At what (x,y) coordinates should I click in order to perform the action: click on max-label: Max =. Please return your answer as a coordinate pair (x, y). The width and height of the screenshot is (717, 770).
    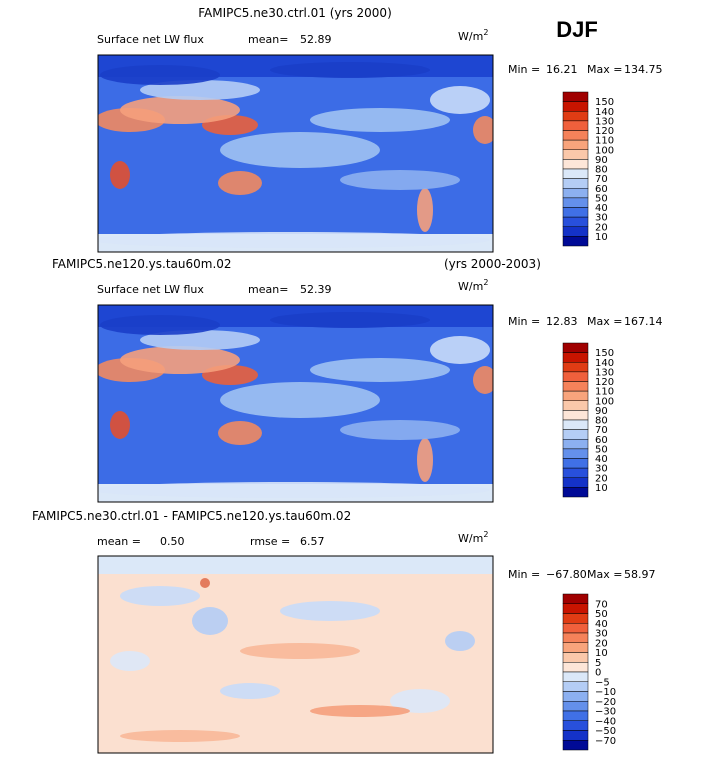
    Looking at the image, I should click on (604, 574).